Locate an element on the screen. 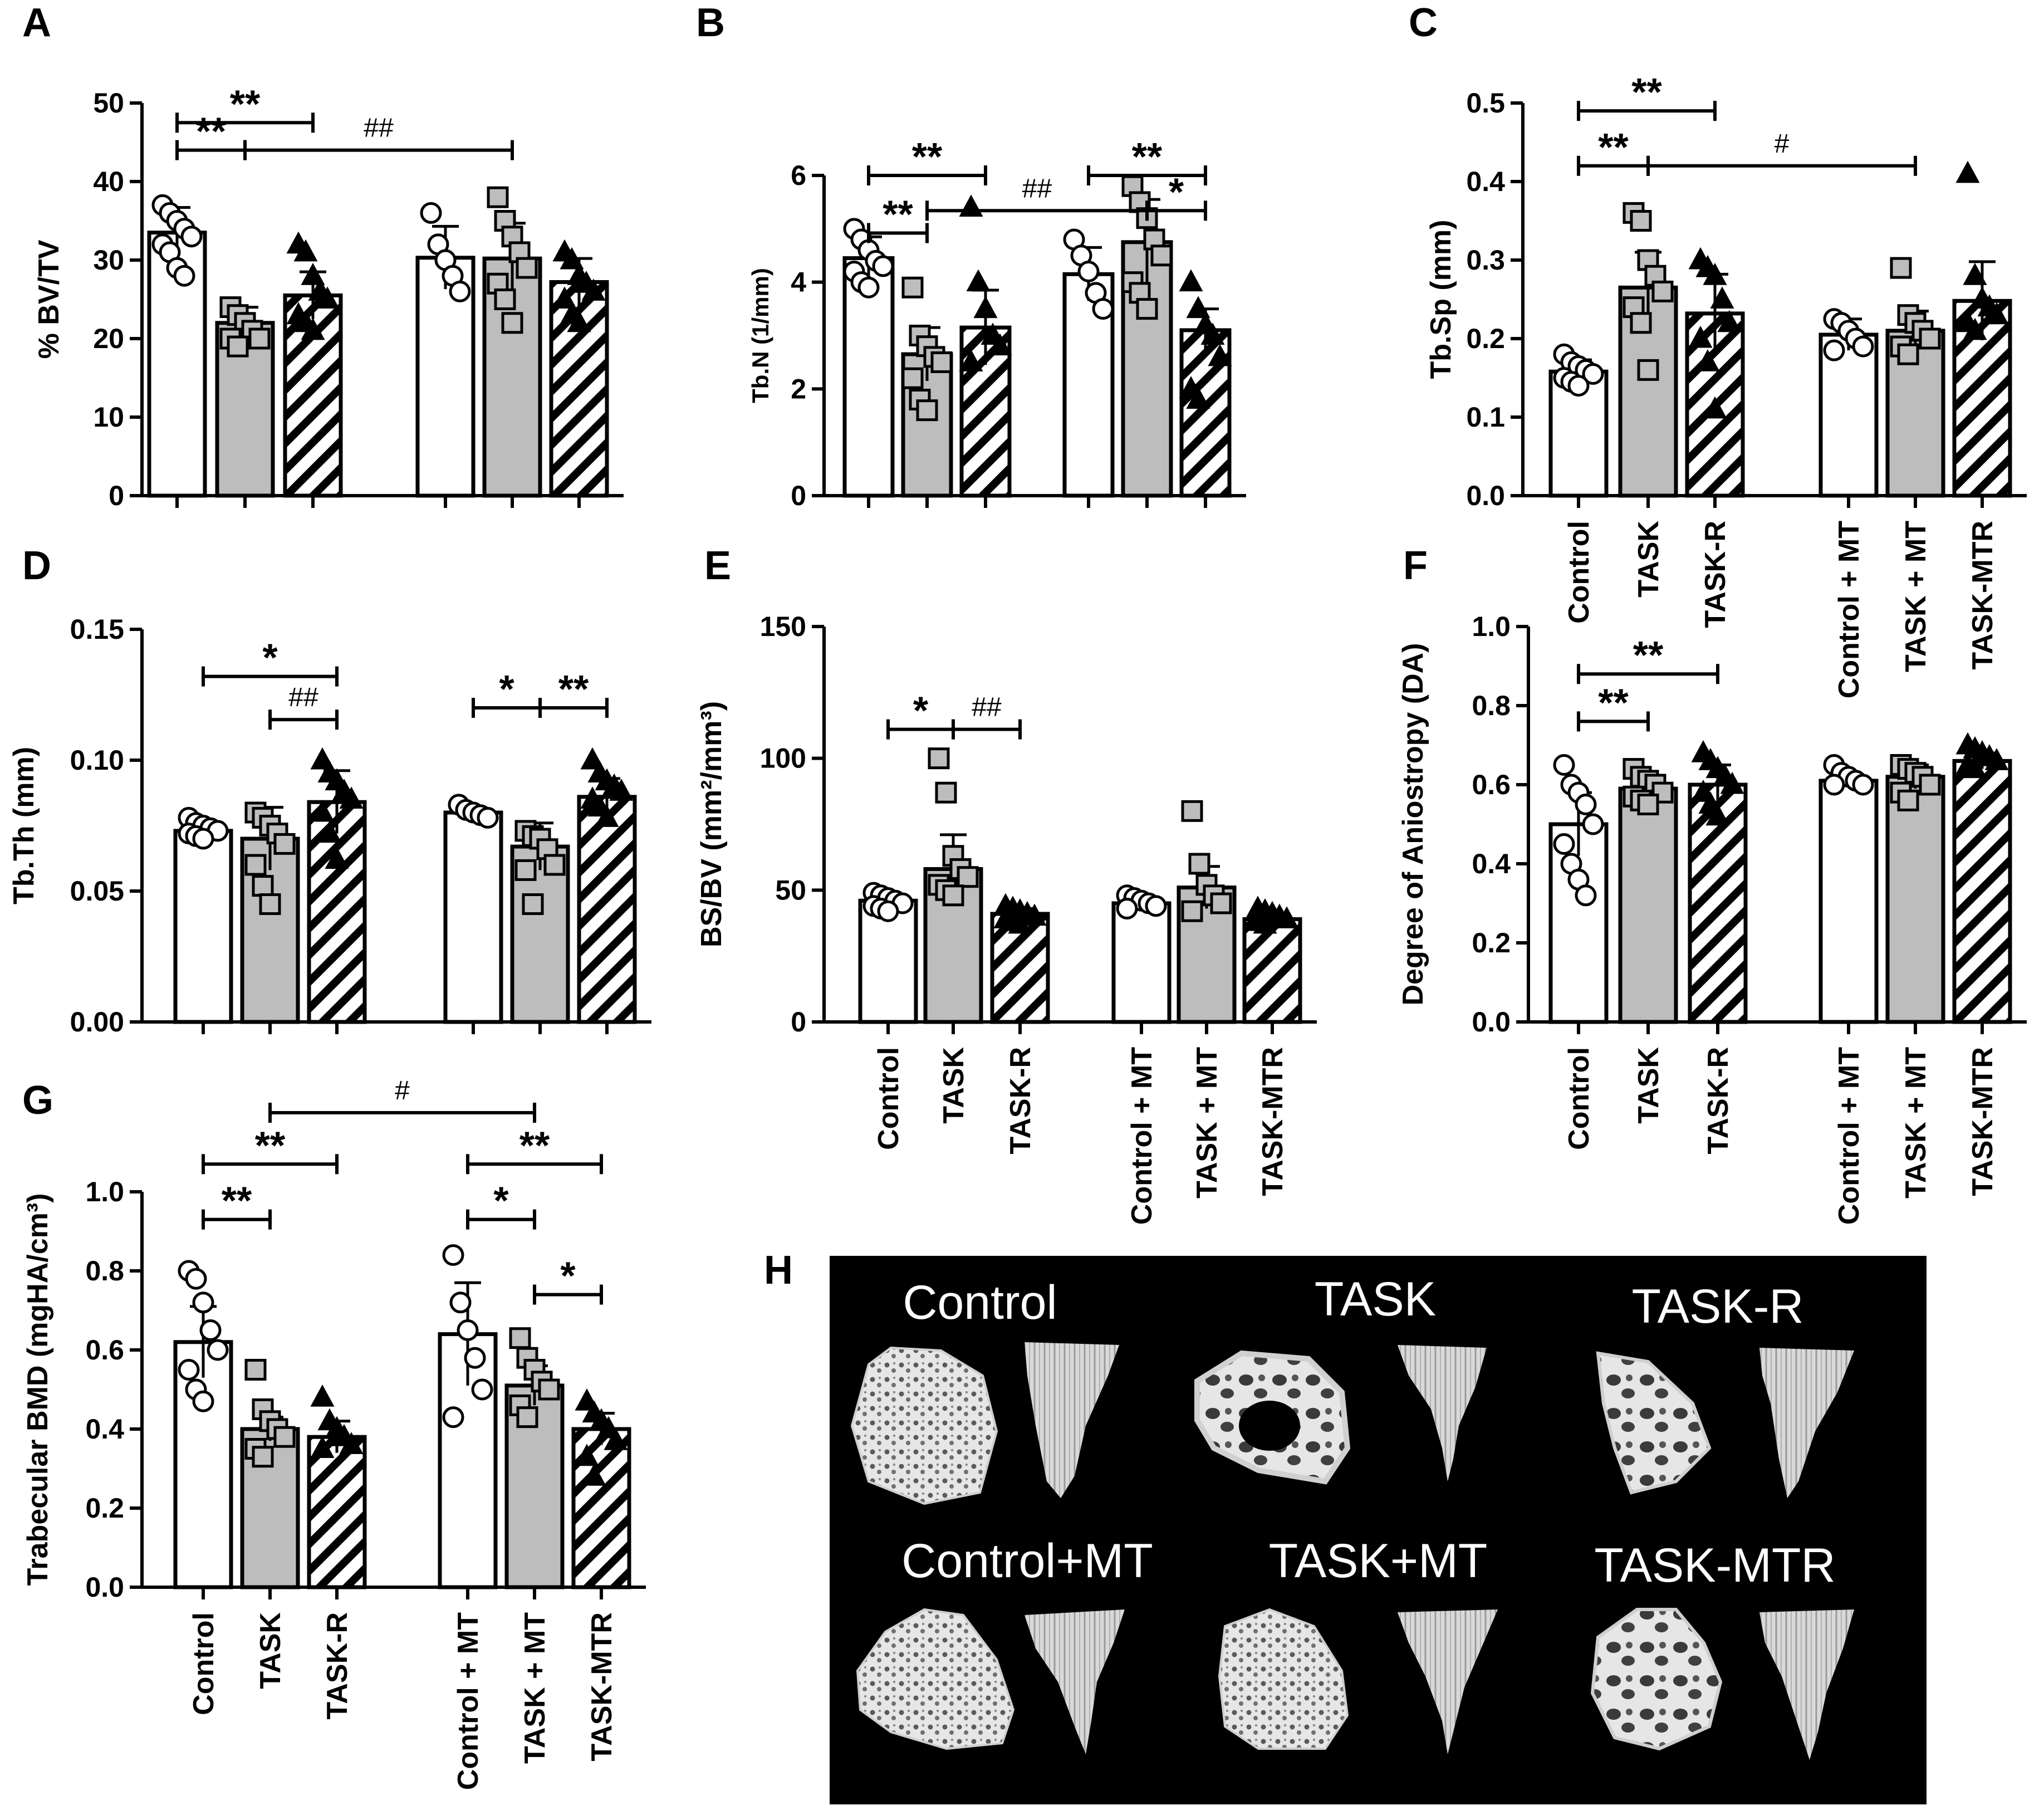 This screenshot has height=1820, width=2044. y-tick-label: 40 is located at coordinates (108, 182).